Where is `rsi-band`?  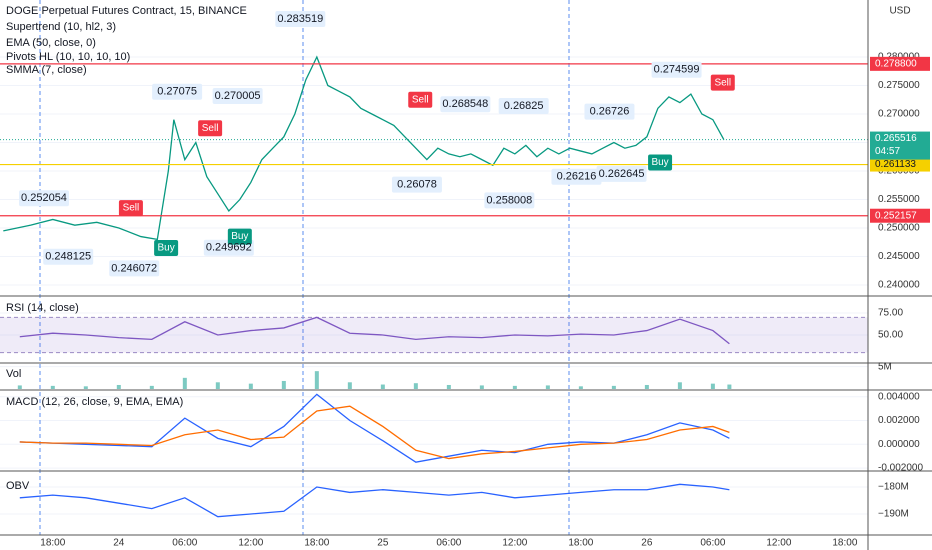
rsi-band is located at coordinates (434, 335).